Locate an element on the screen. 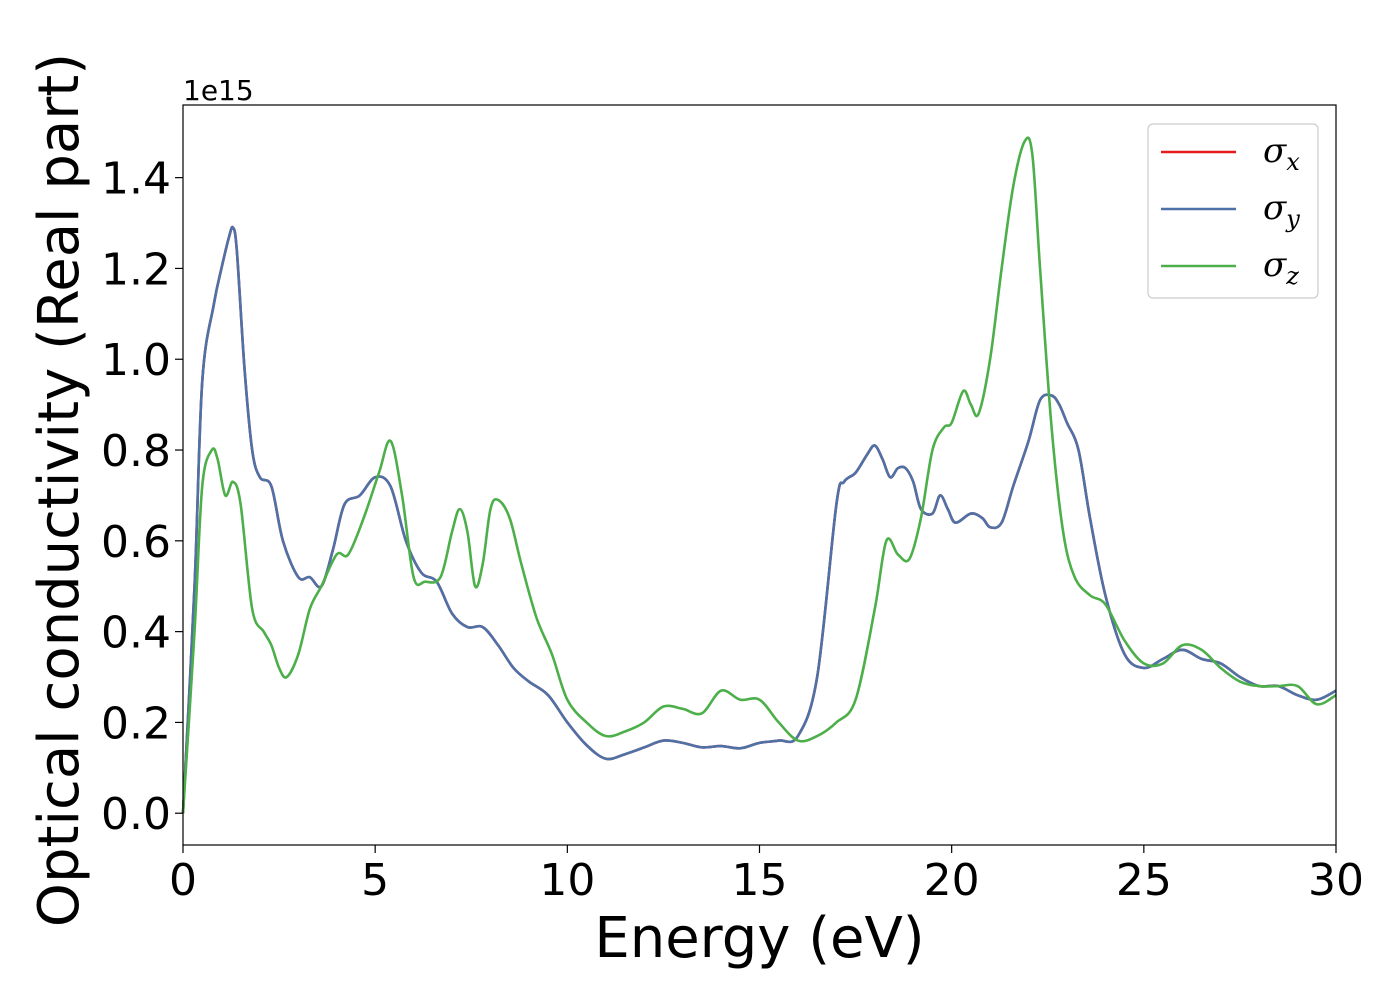  x-tick-label: 30 is located at coordinates (1336, 880).